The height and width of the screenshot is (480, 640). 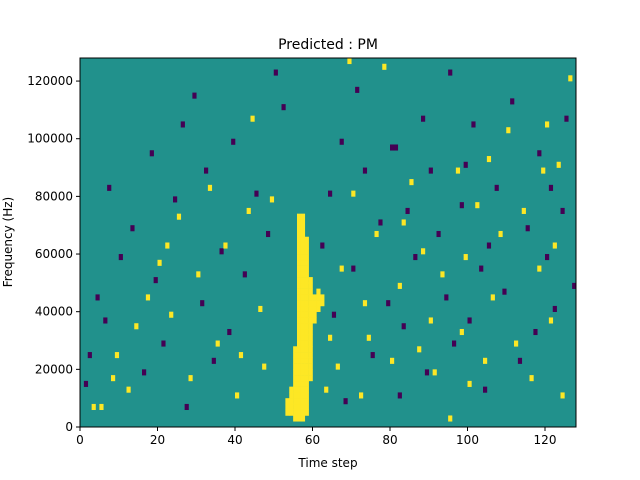 What do you see at coordinates (54, 312) in the screenshot?
I see `y-tick-label: 40000` at bounding box center [54, 312].